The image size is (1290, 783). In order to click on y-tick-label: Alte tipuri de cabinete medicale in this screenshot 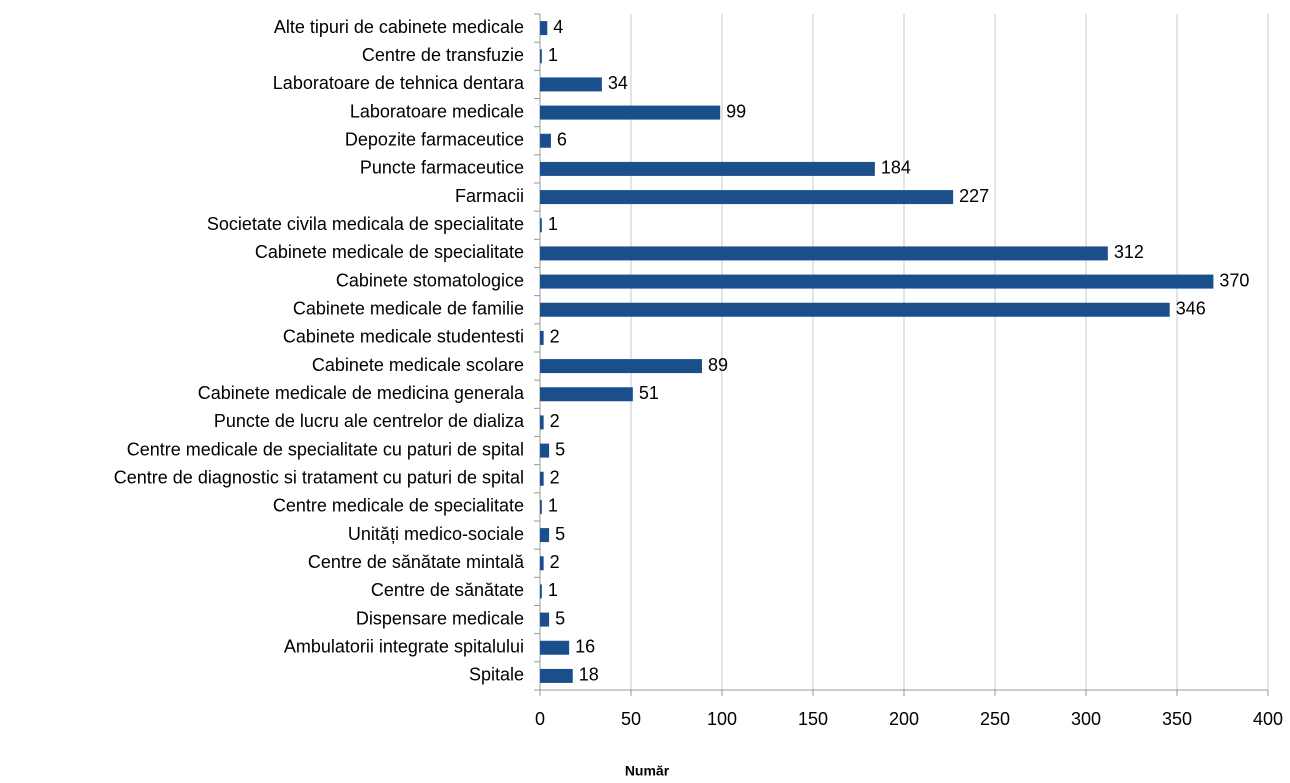, I will do `click(399, 27)`.